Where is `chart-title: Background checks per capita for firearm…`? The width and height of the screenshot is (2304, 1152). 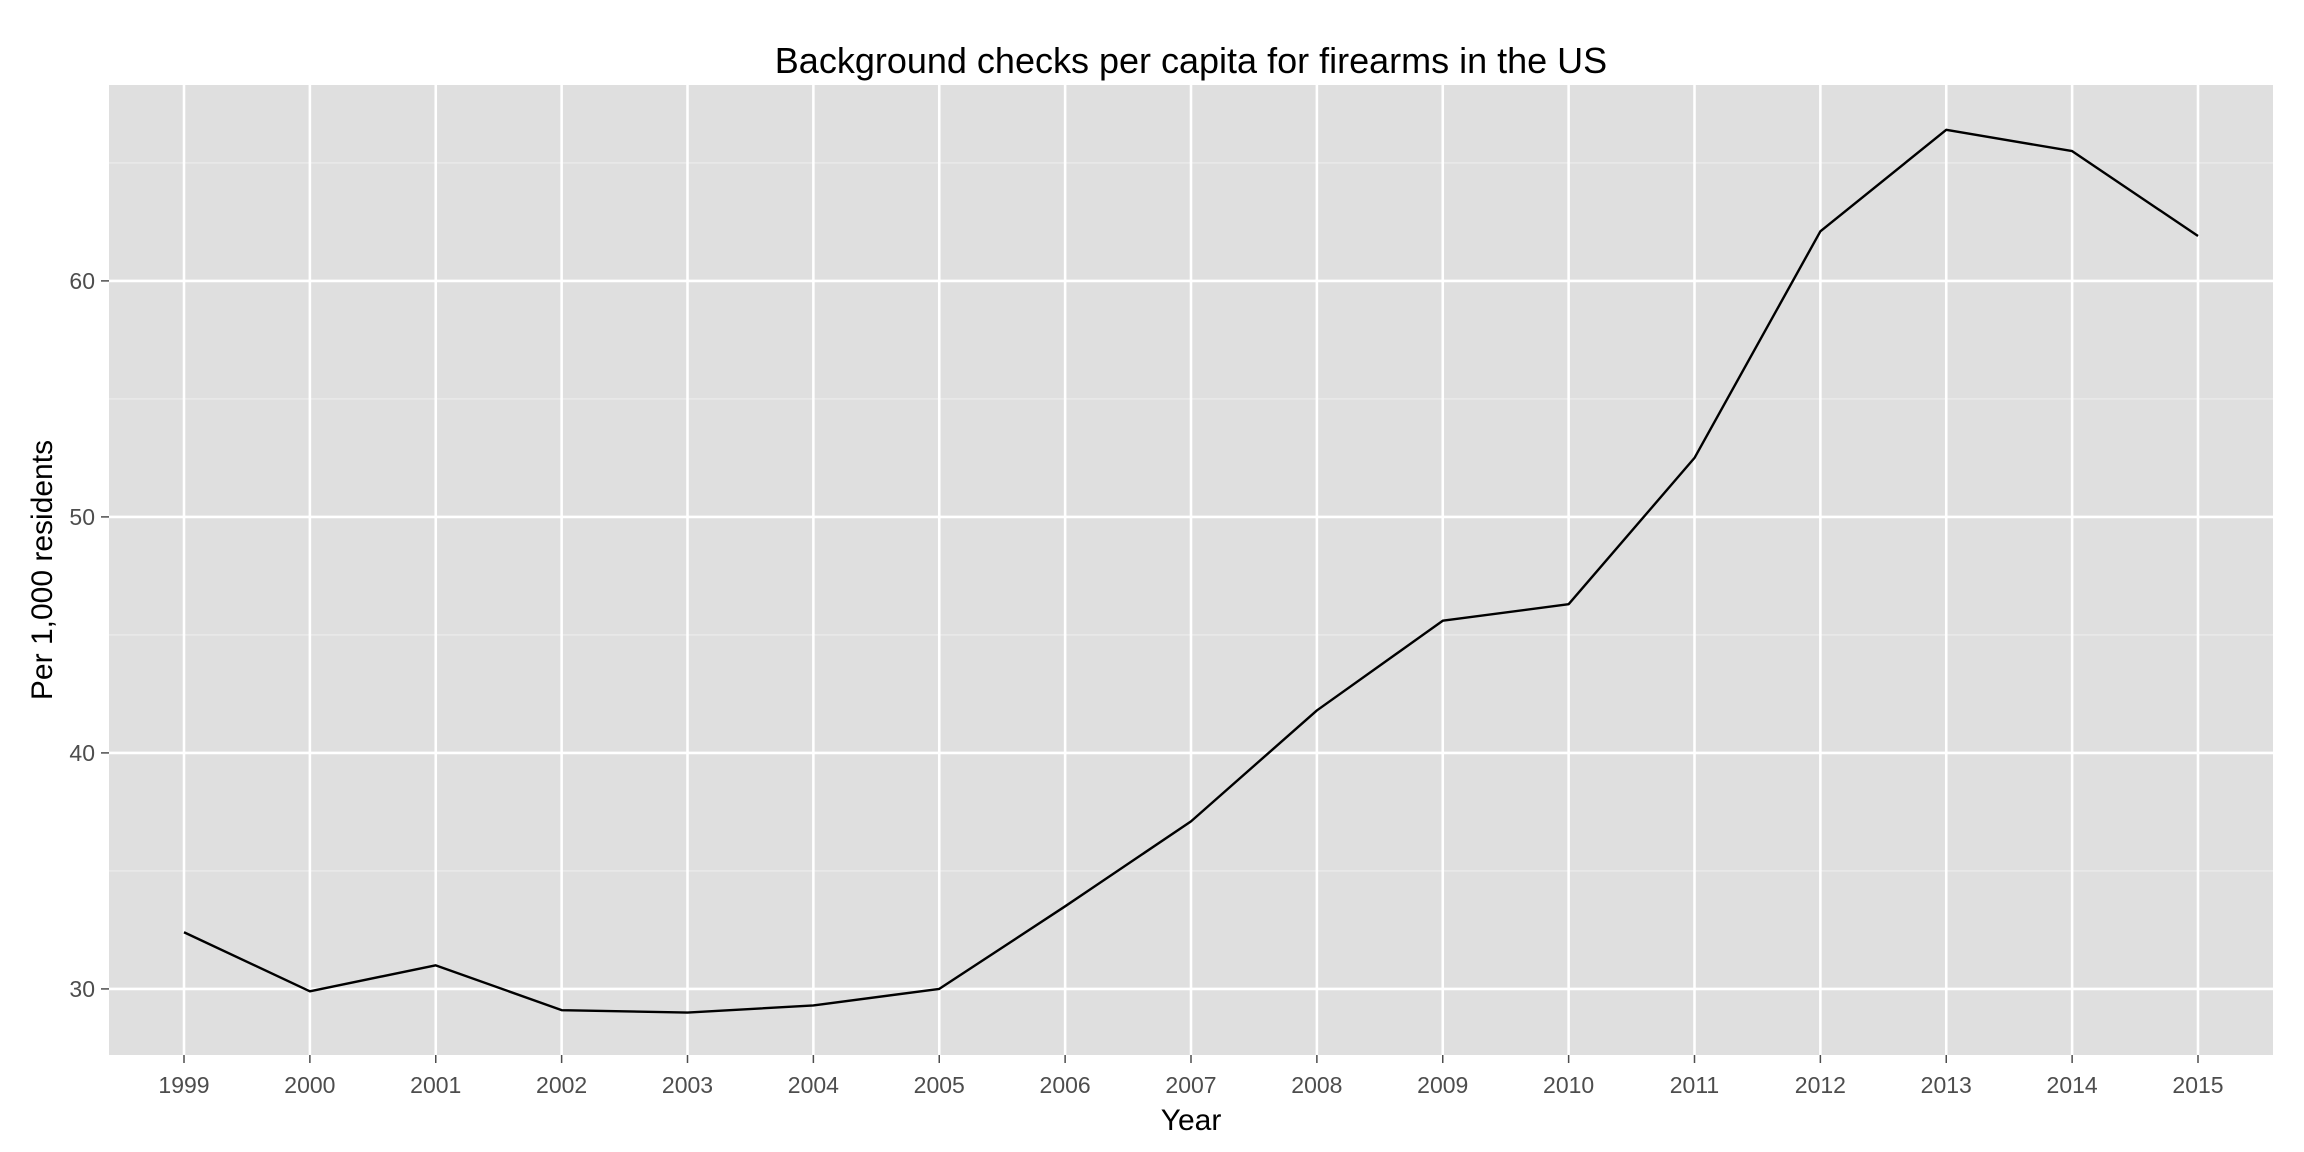
chart-title: Background checks per capita for firearm… is located at coordinates (1191, 60).